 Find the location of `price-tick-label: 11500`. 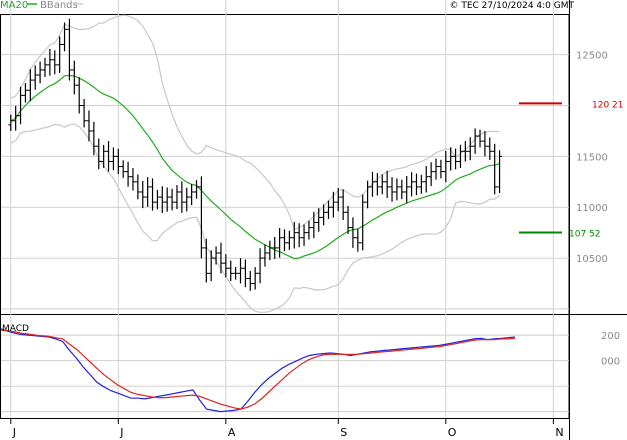

price-tick-label: 11500 is located at coordinates (592, 157).